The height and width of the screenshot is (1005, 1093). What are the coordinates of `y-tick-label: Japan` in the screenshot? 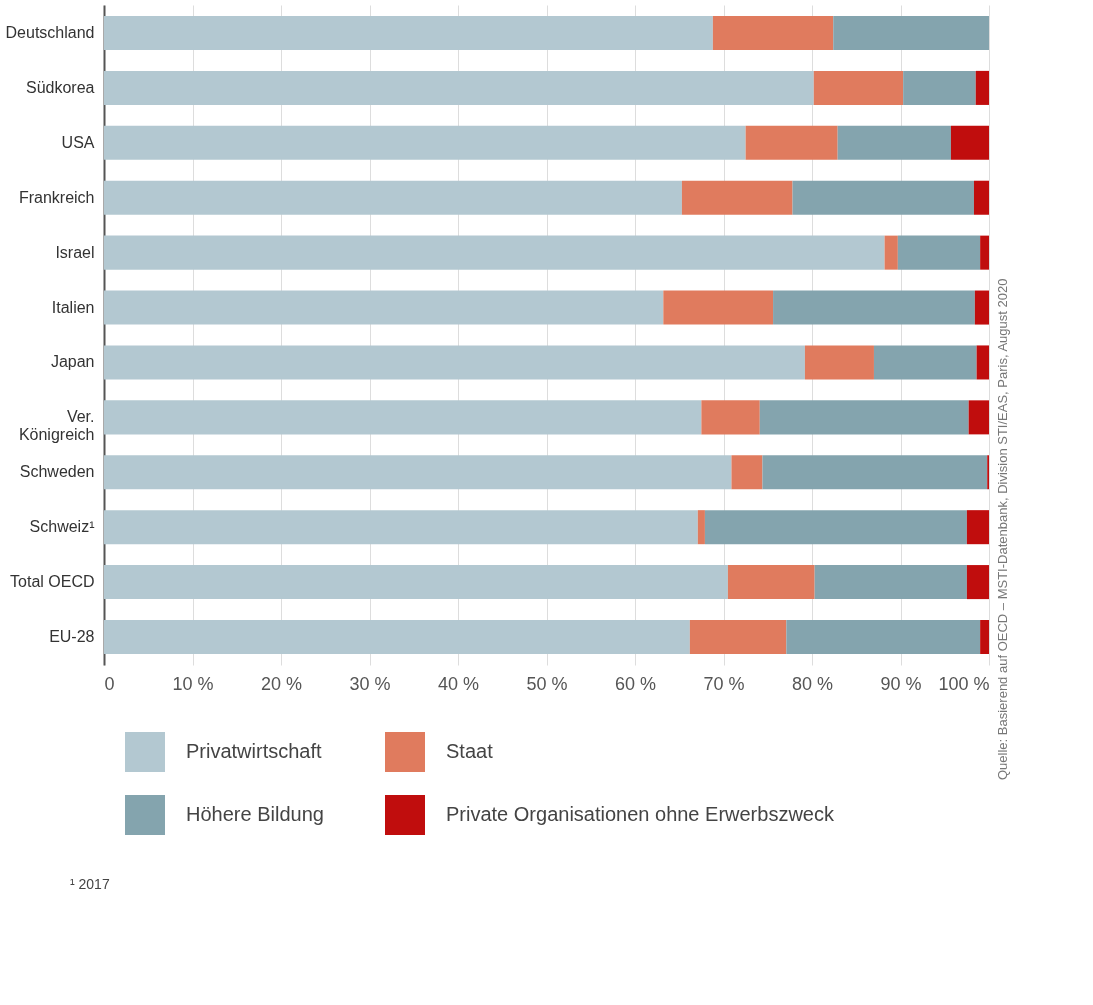 It's located at (72, 362).